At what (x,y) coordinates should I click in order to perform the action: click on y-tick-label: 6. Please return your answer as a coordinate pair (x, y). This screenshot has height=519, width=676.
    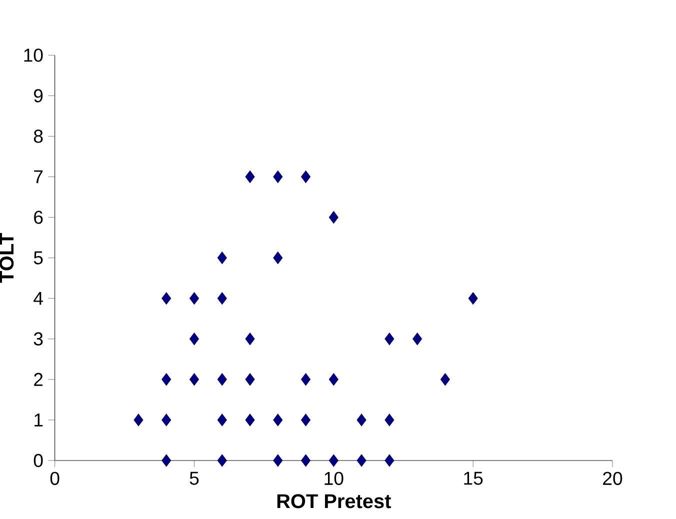
    Looking at the image, I should click on (38, 217).